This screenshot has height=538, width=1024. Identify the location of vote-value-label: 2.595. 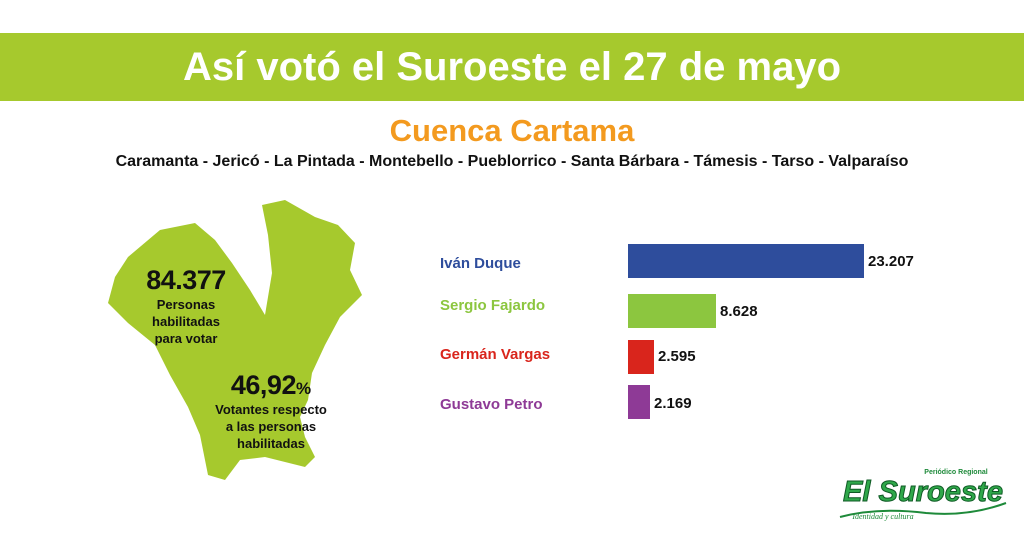
(677, 356).